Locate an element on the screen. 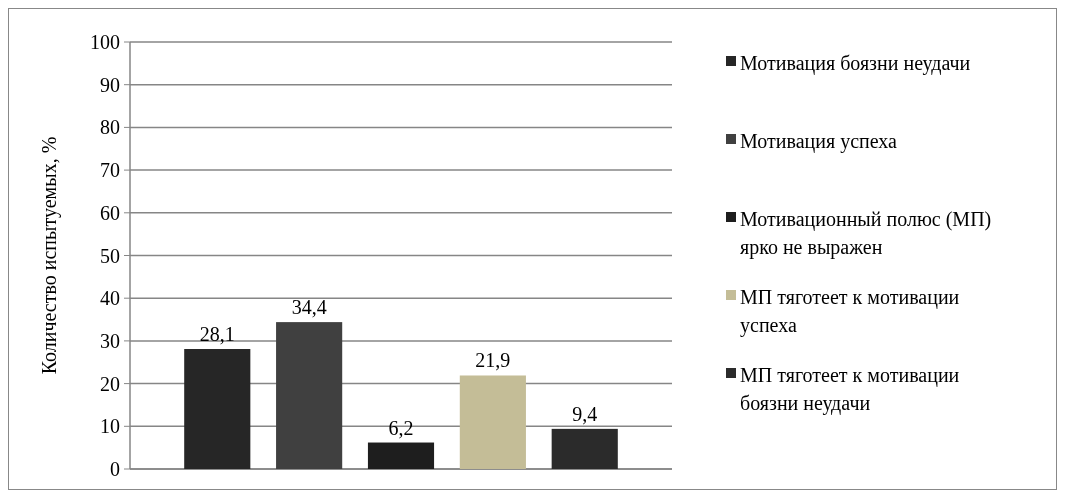 The height and width of the screenshot is (498, 1065). data-label: 28,1 is located at coordinates (217, 334).